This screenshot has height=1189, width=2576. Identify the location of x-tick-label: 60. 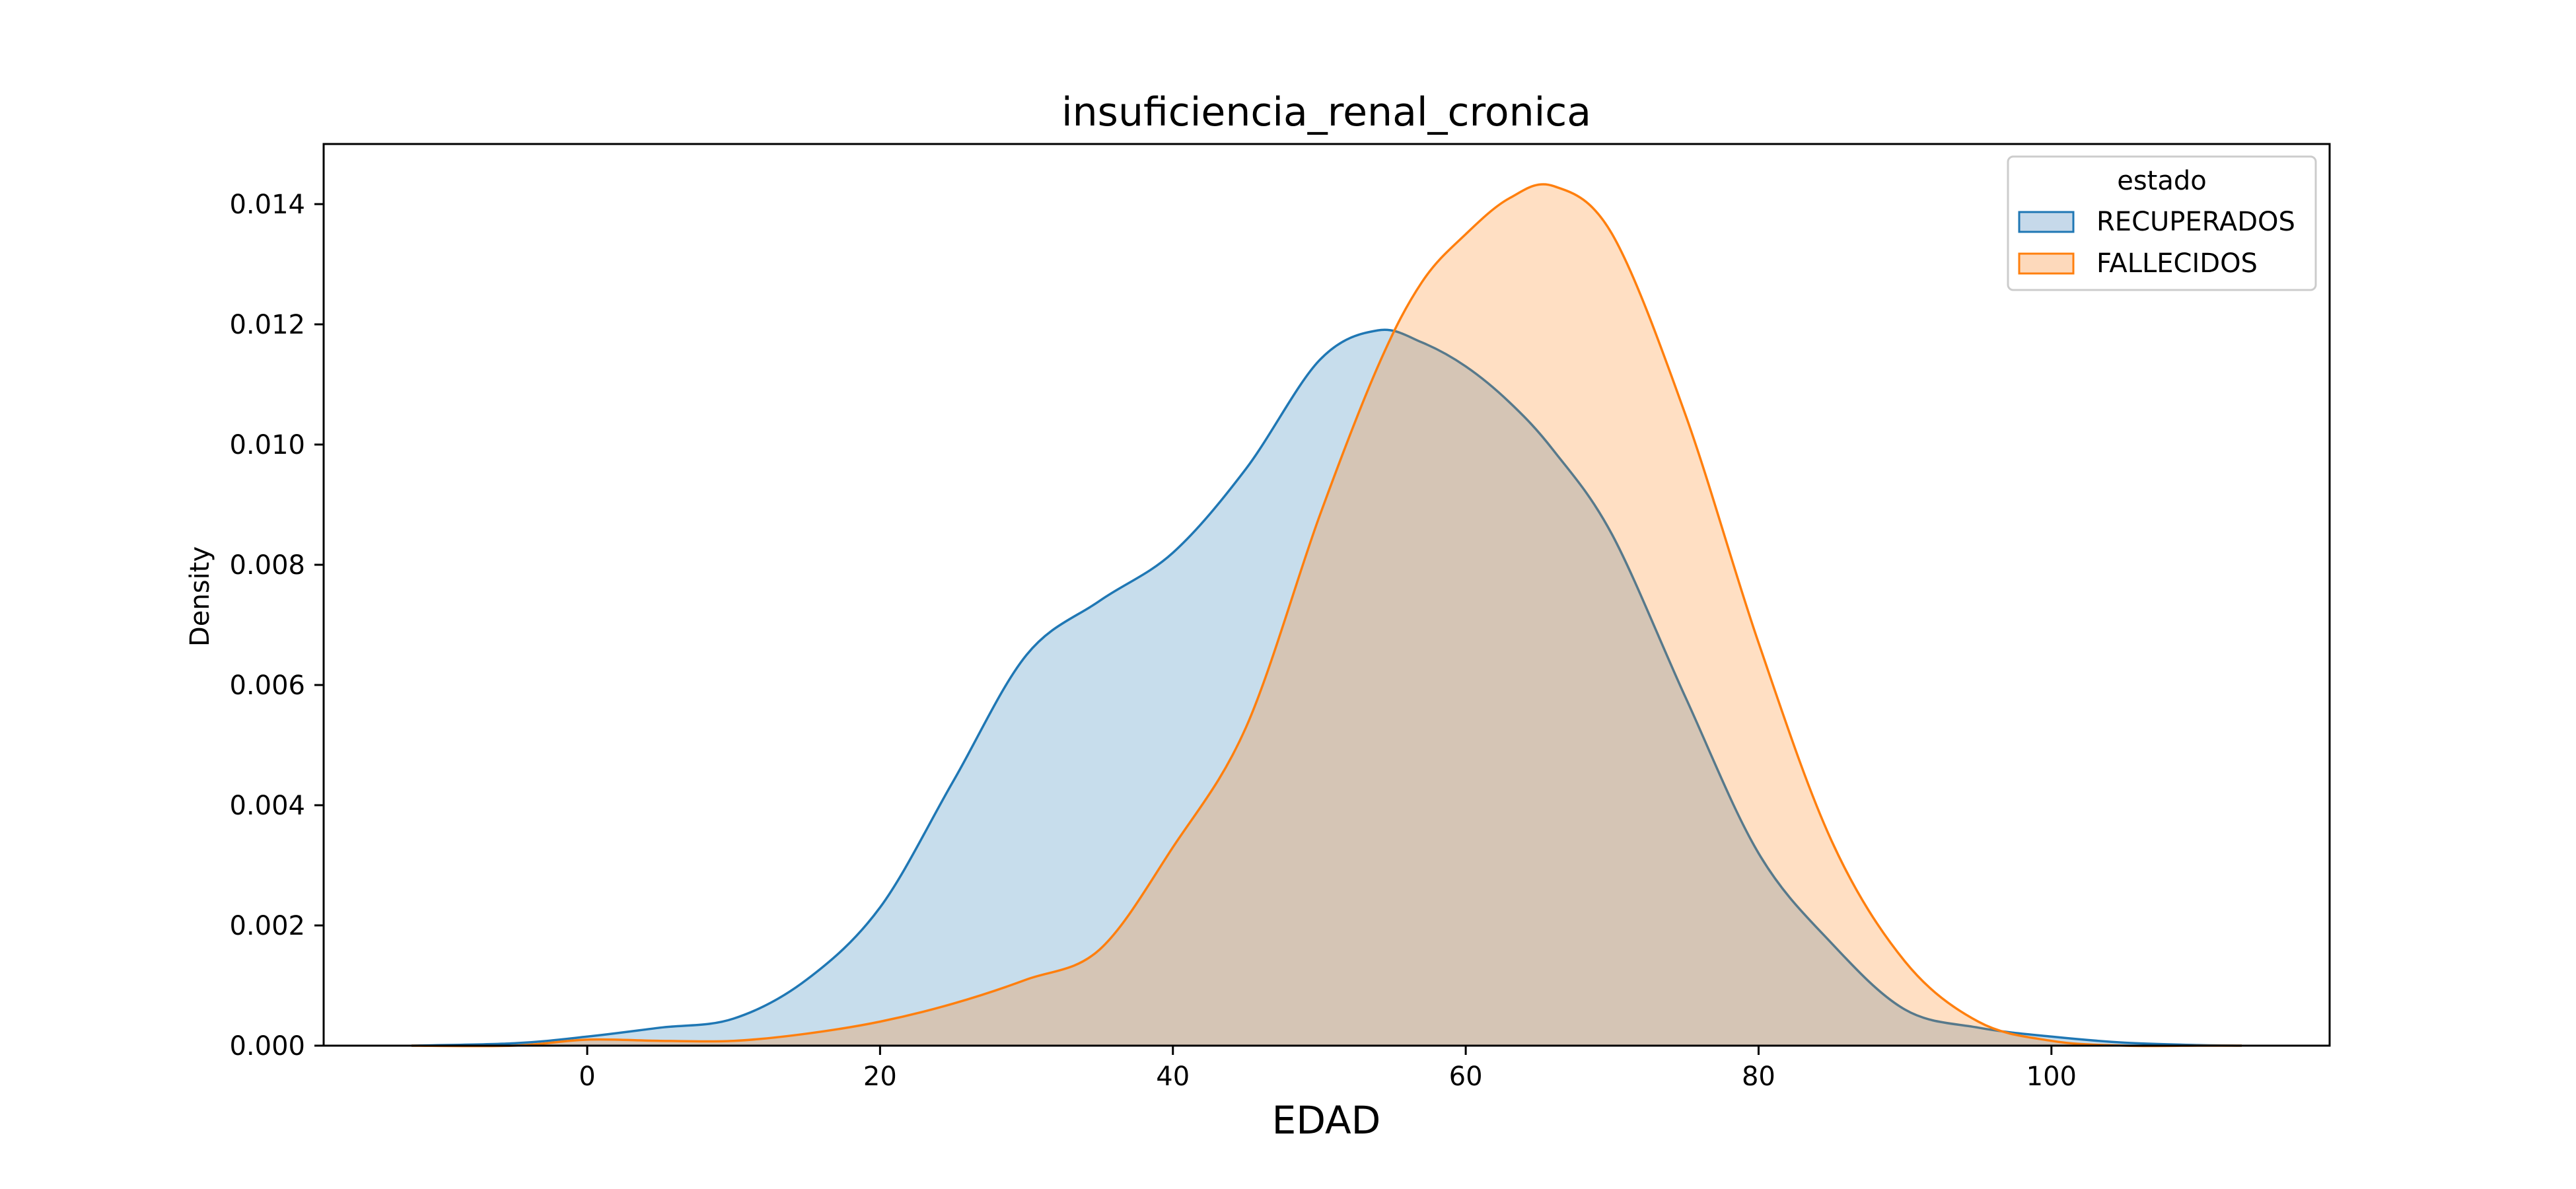
(1466, 1077).